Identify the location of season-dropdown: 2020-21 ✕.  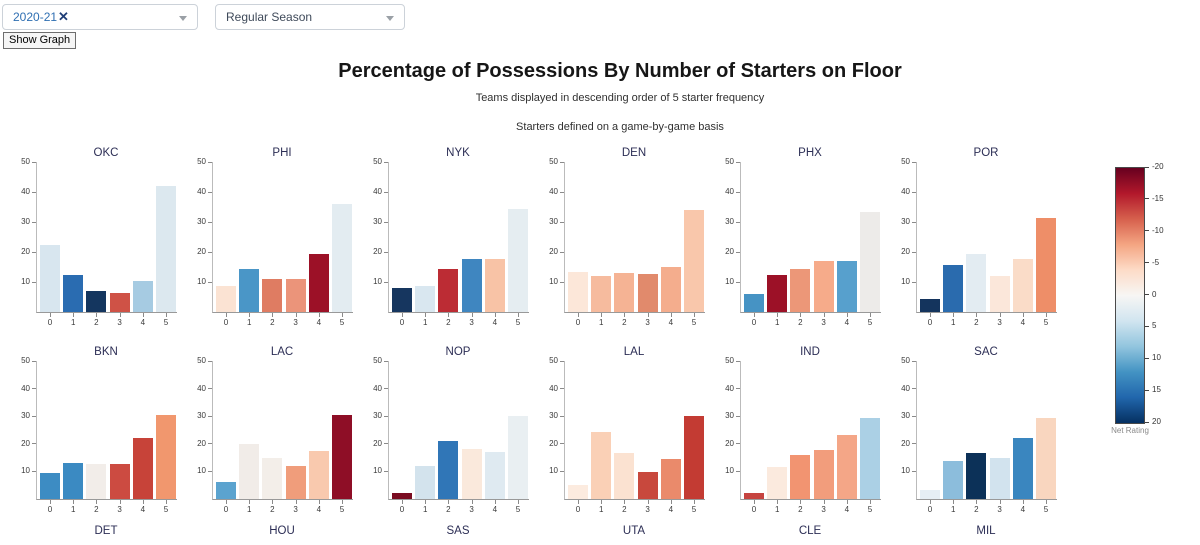
(100, 17).